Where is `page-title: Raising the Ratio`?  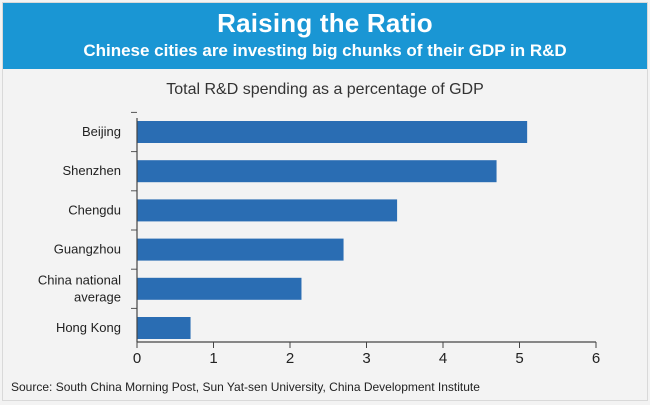 page-title: Raising the Ratio is located at coordinates (325, 23).